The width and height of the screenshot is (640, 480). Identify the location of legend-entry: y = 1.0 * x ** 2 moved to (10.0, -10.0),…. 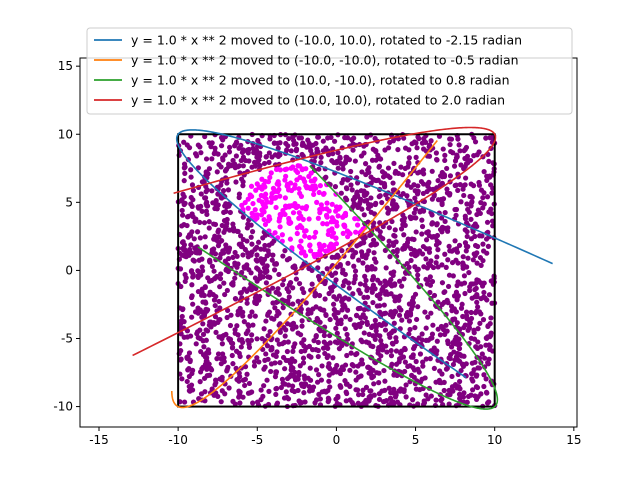
(320, 80).